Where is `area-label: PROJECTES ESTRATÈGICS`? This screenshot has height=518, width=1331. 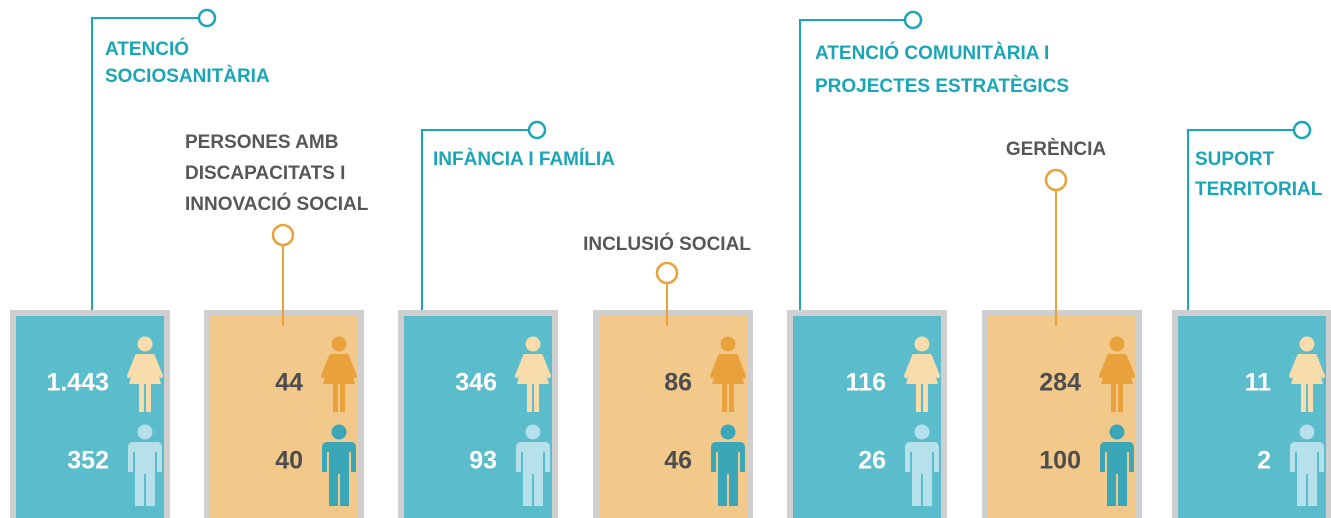
area-label: PROJECTES ESTRATÈGICS is located at coordinates (942, 86).